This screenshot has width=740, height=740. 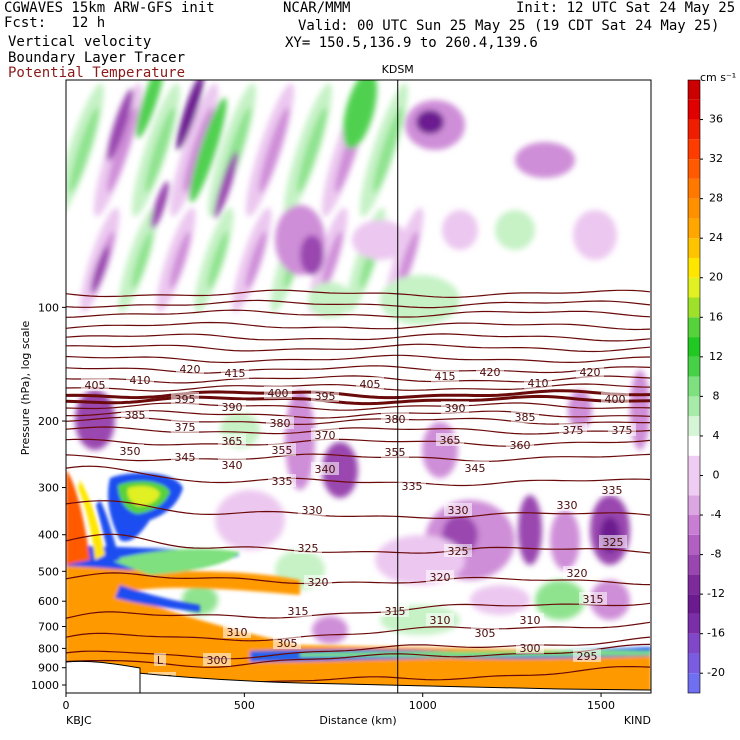 I want to click on y-tick-label: 200, so click(x=48, y=421).